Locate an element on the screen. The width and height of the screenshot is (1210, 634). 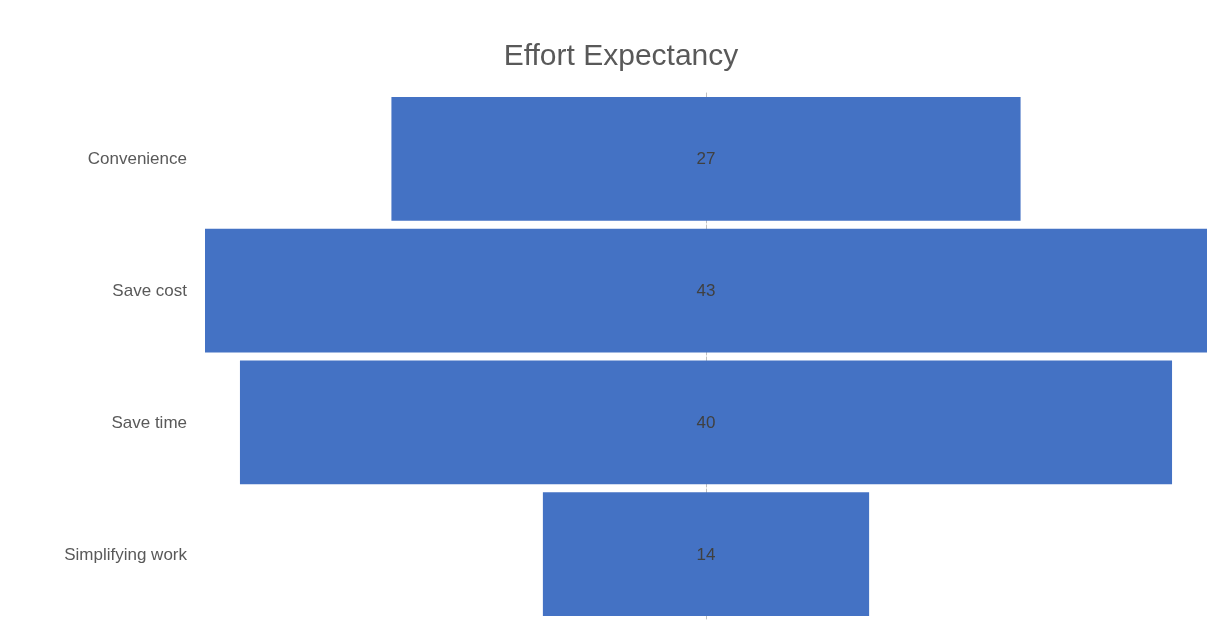
category-label: Save time is located at coordinates (149, 422).